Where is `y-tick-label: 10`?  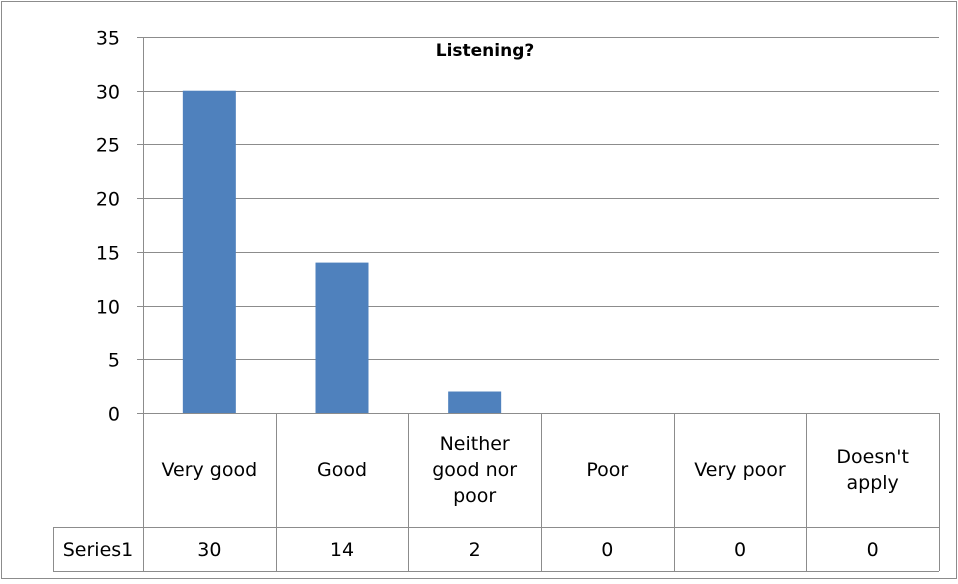 y-tick-label: 10 is located at coordinates (108, 308).